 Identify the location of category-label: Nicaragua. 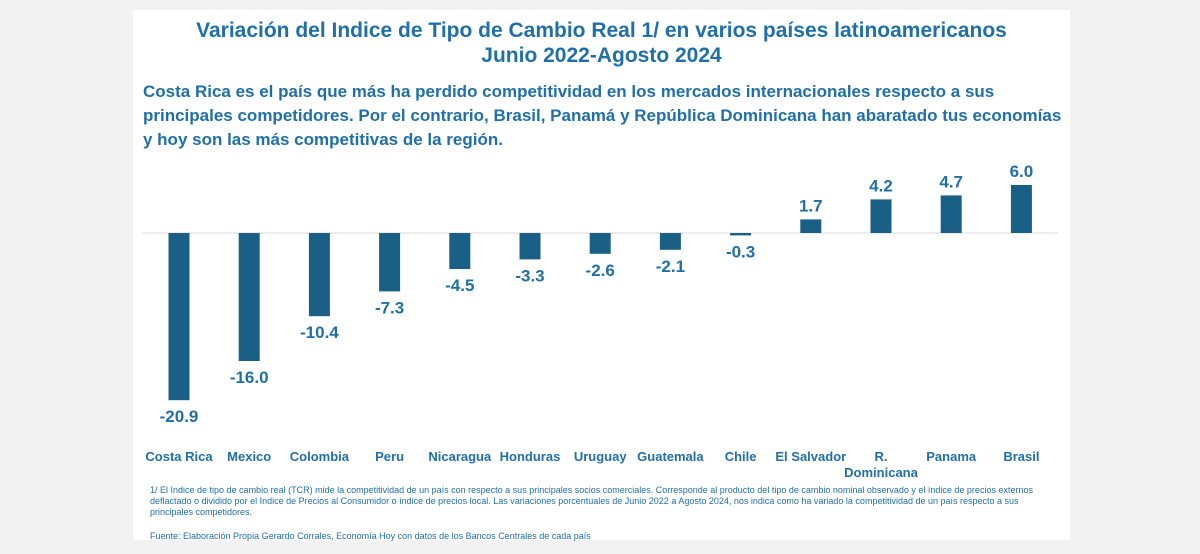
(460, 456).